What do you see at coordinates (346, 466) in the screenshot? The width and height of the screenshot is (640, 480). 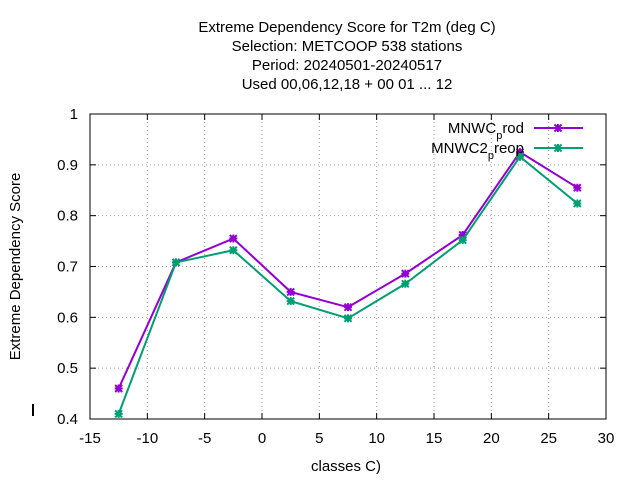 I see `x-axis-label: classes C)` at bounding box center [346, 466].